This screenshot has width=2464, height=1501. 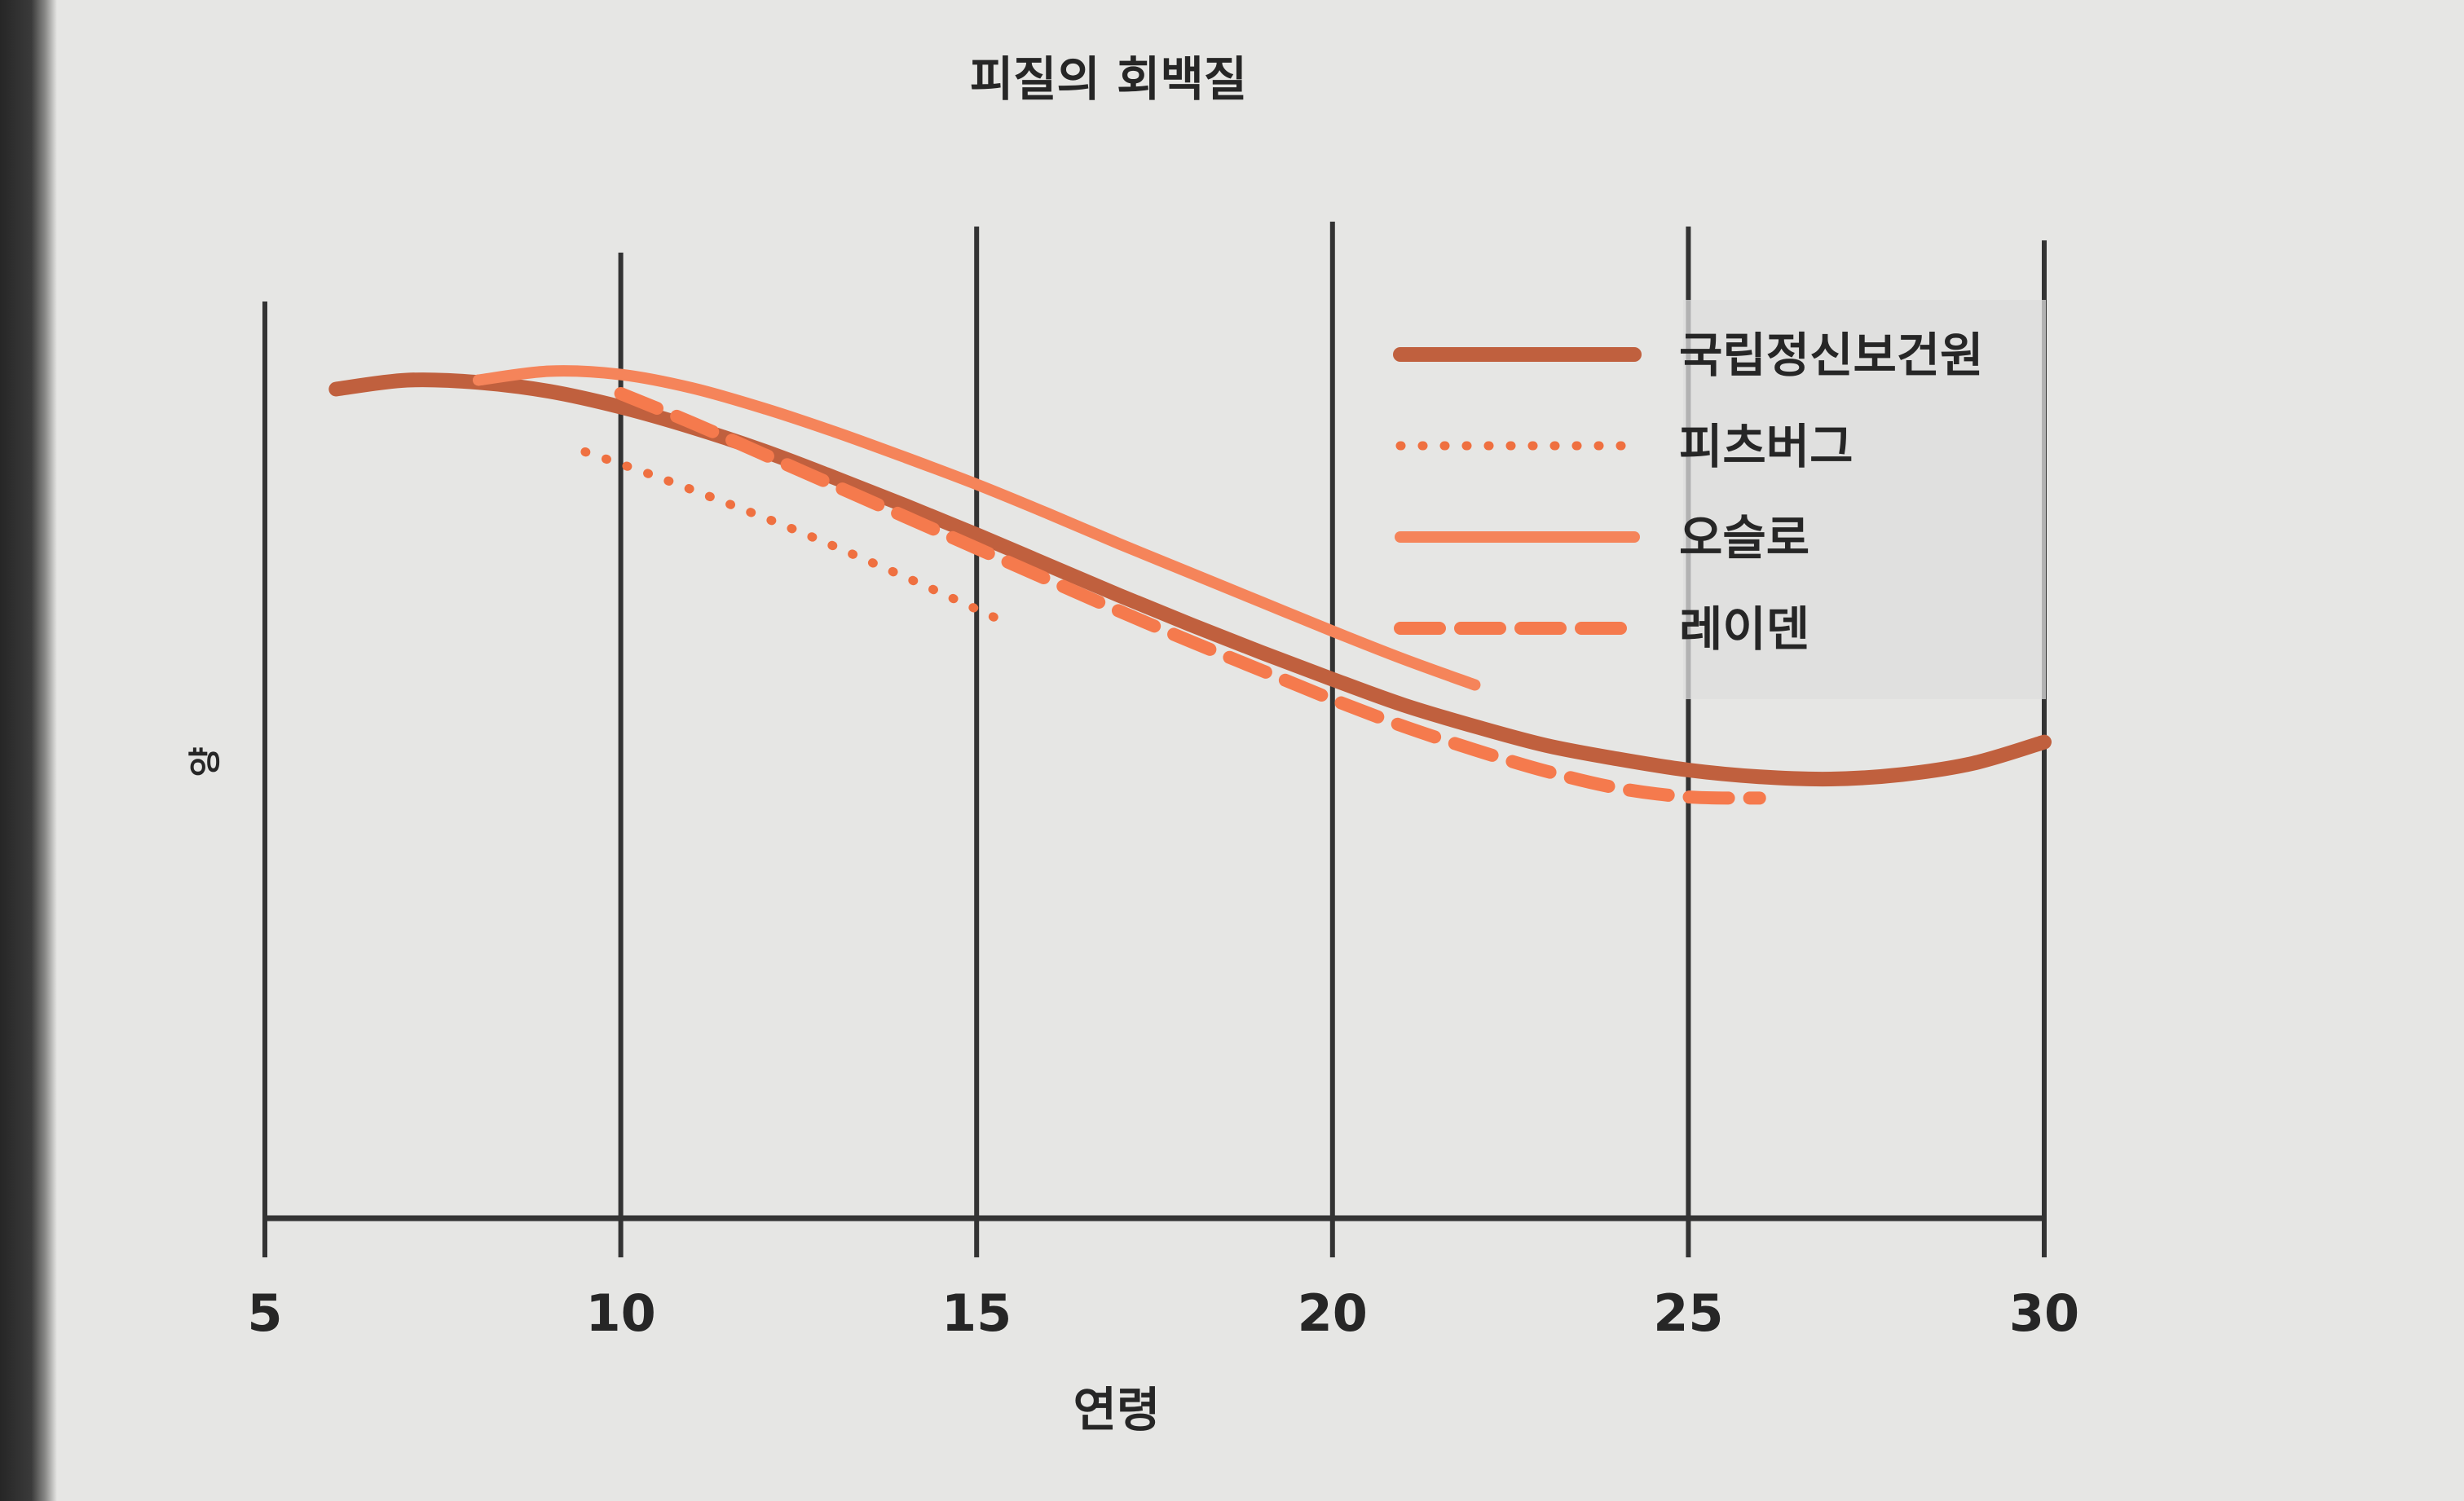 What do you see at coordinates (1688, 1313) in the screenshot?
I see `x-tick-label-25: 25` at bounding box center [1688, 1313].